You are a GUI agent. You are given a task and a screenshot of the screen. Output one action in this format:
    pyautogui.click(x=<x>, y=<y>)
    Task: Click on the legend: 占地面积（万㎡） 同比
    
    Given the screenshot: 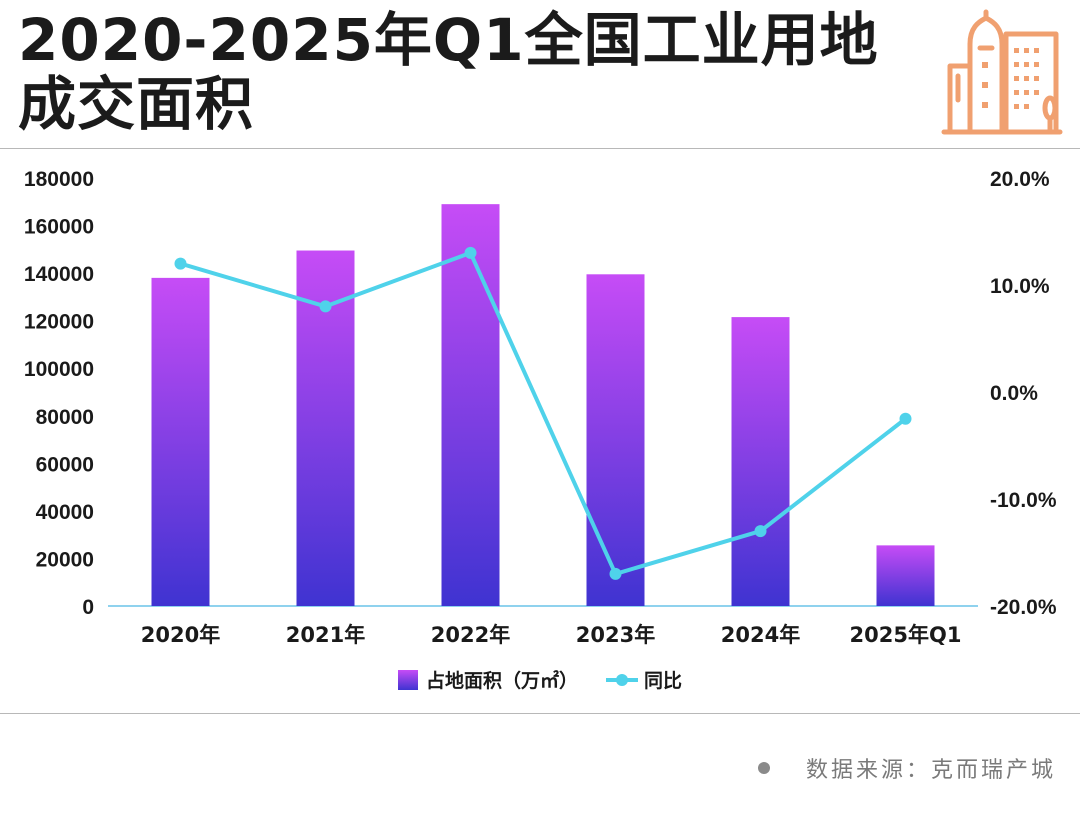 What is the action you would take?
    pyautogui.click(x=540, y=680)
    